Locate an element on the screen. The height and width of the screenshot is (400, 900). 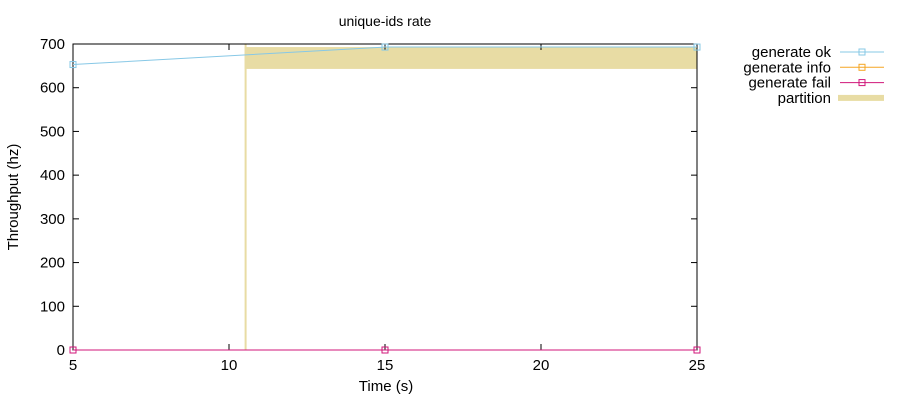
partition-band is located at coordinates (470, 58).